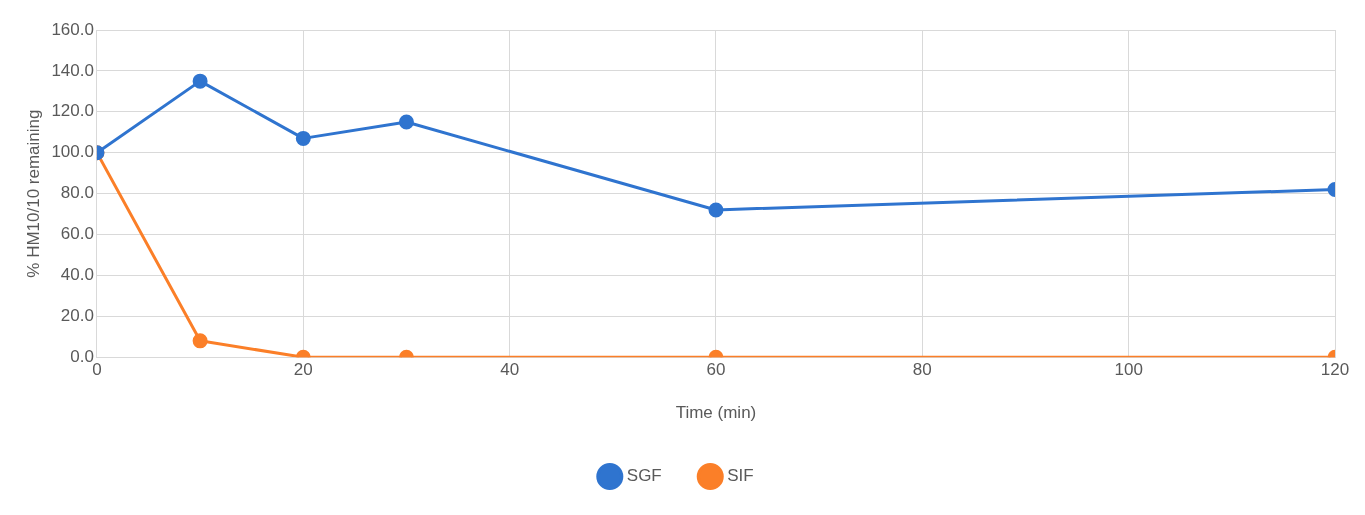 The image size is (1365, 515). I want to click on y-tick-label: 60.0, so click(77, 234).